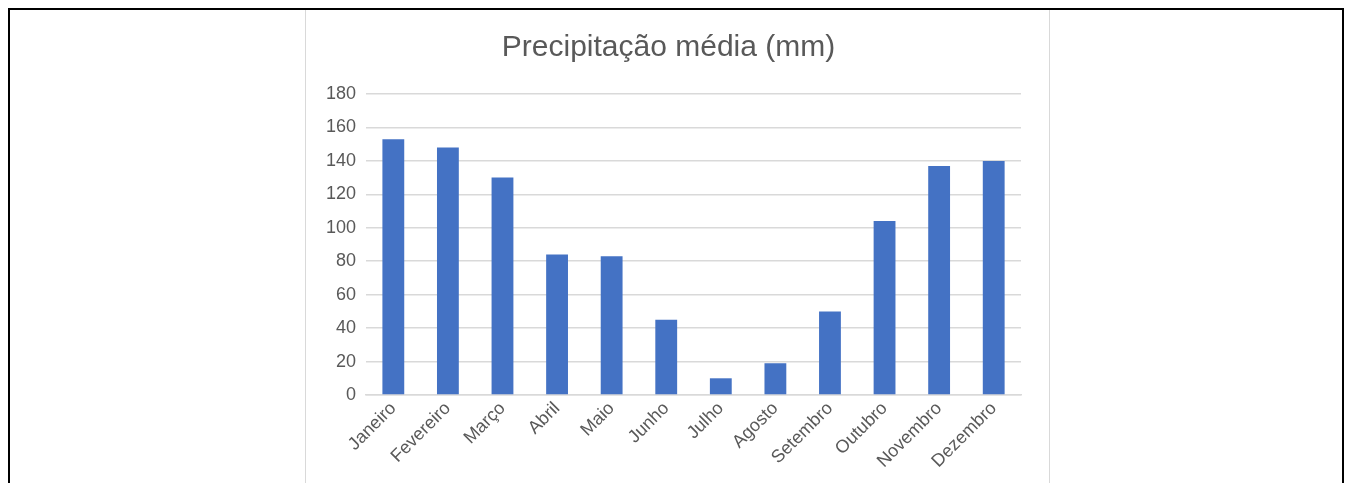 Image resolution: width=1352 pixels, height=483 pixels. Describe the element at coordinates (341, 126) in the screenshot. I see `y-tick-label: 160` at that location.